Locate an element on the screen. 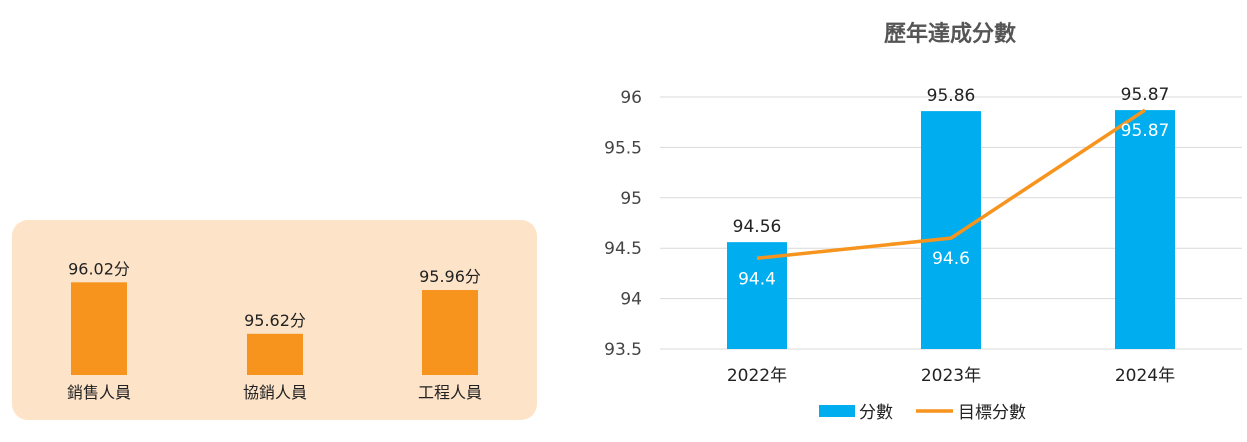  score-value-label: 95.86 is located at coordinates (951, 96).